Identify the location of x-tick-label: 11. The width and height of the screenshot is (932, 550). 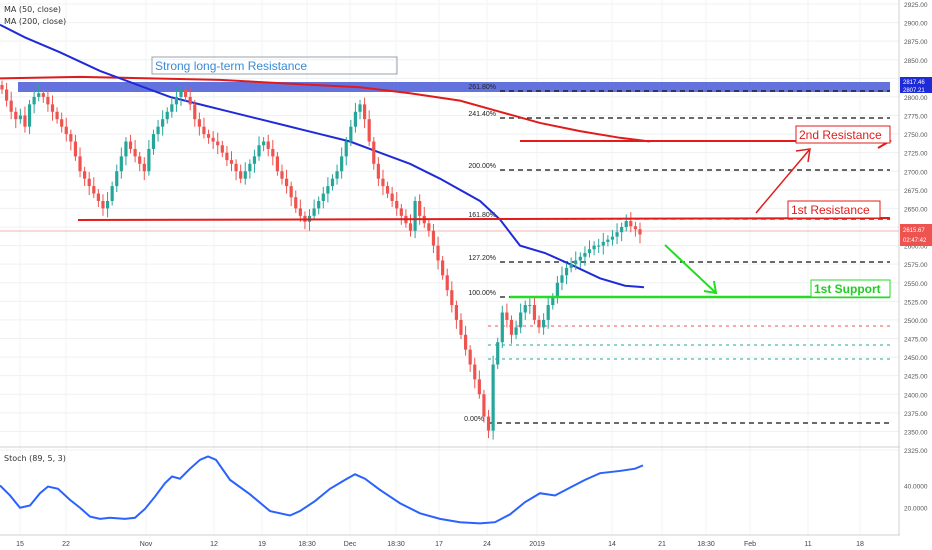
(807, 544).